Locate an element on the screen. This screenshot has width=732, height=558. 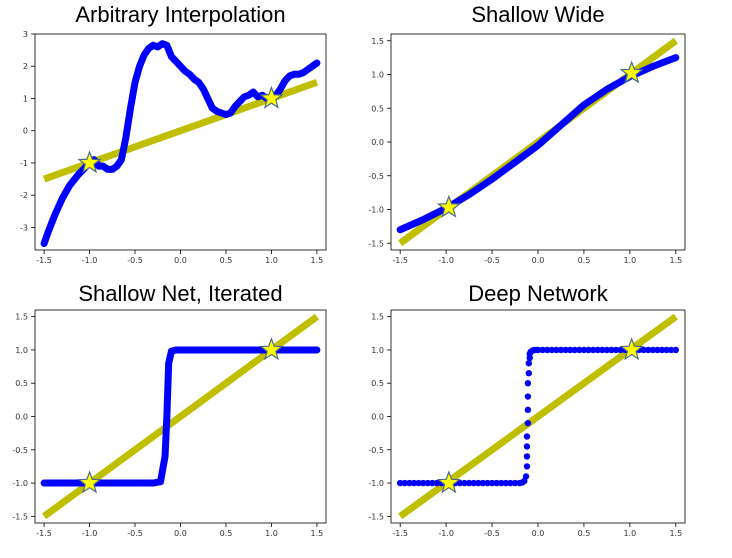
y-tick-label: 0 is located at coordinates (25, 131).